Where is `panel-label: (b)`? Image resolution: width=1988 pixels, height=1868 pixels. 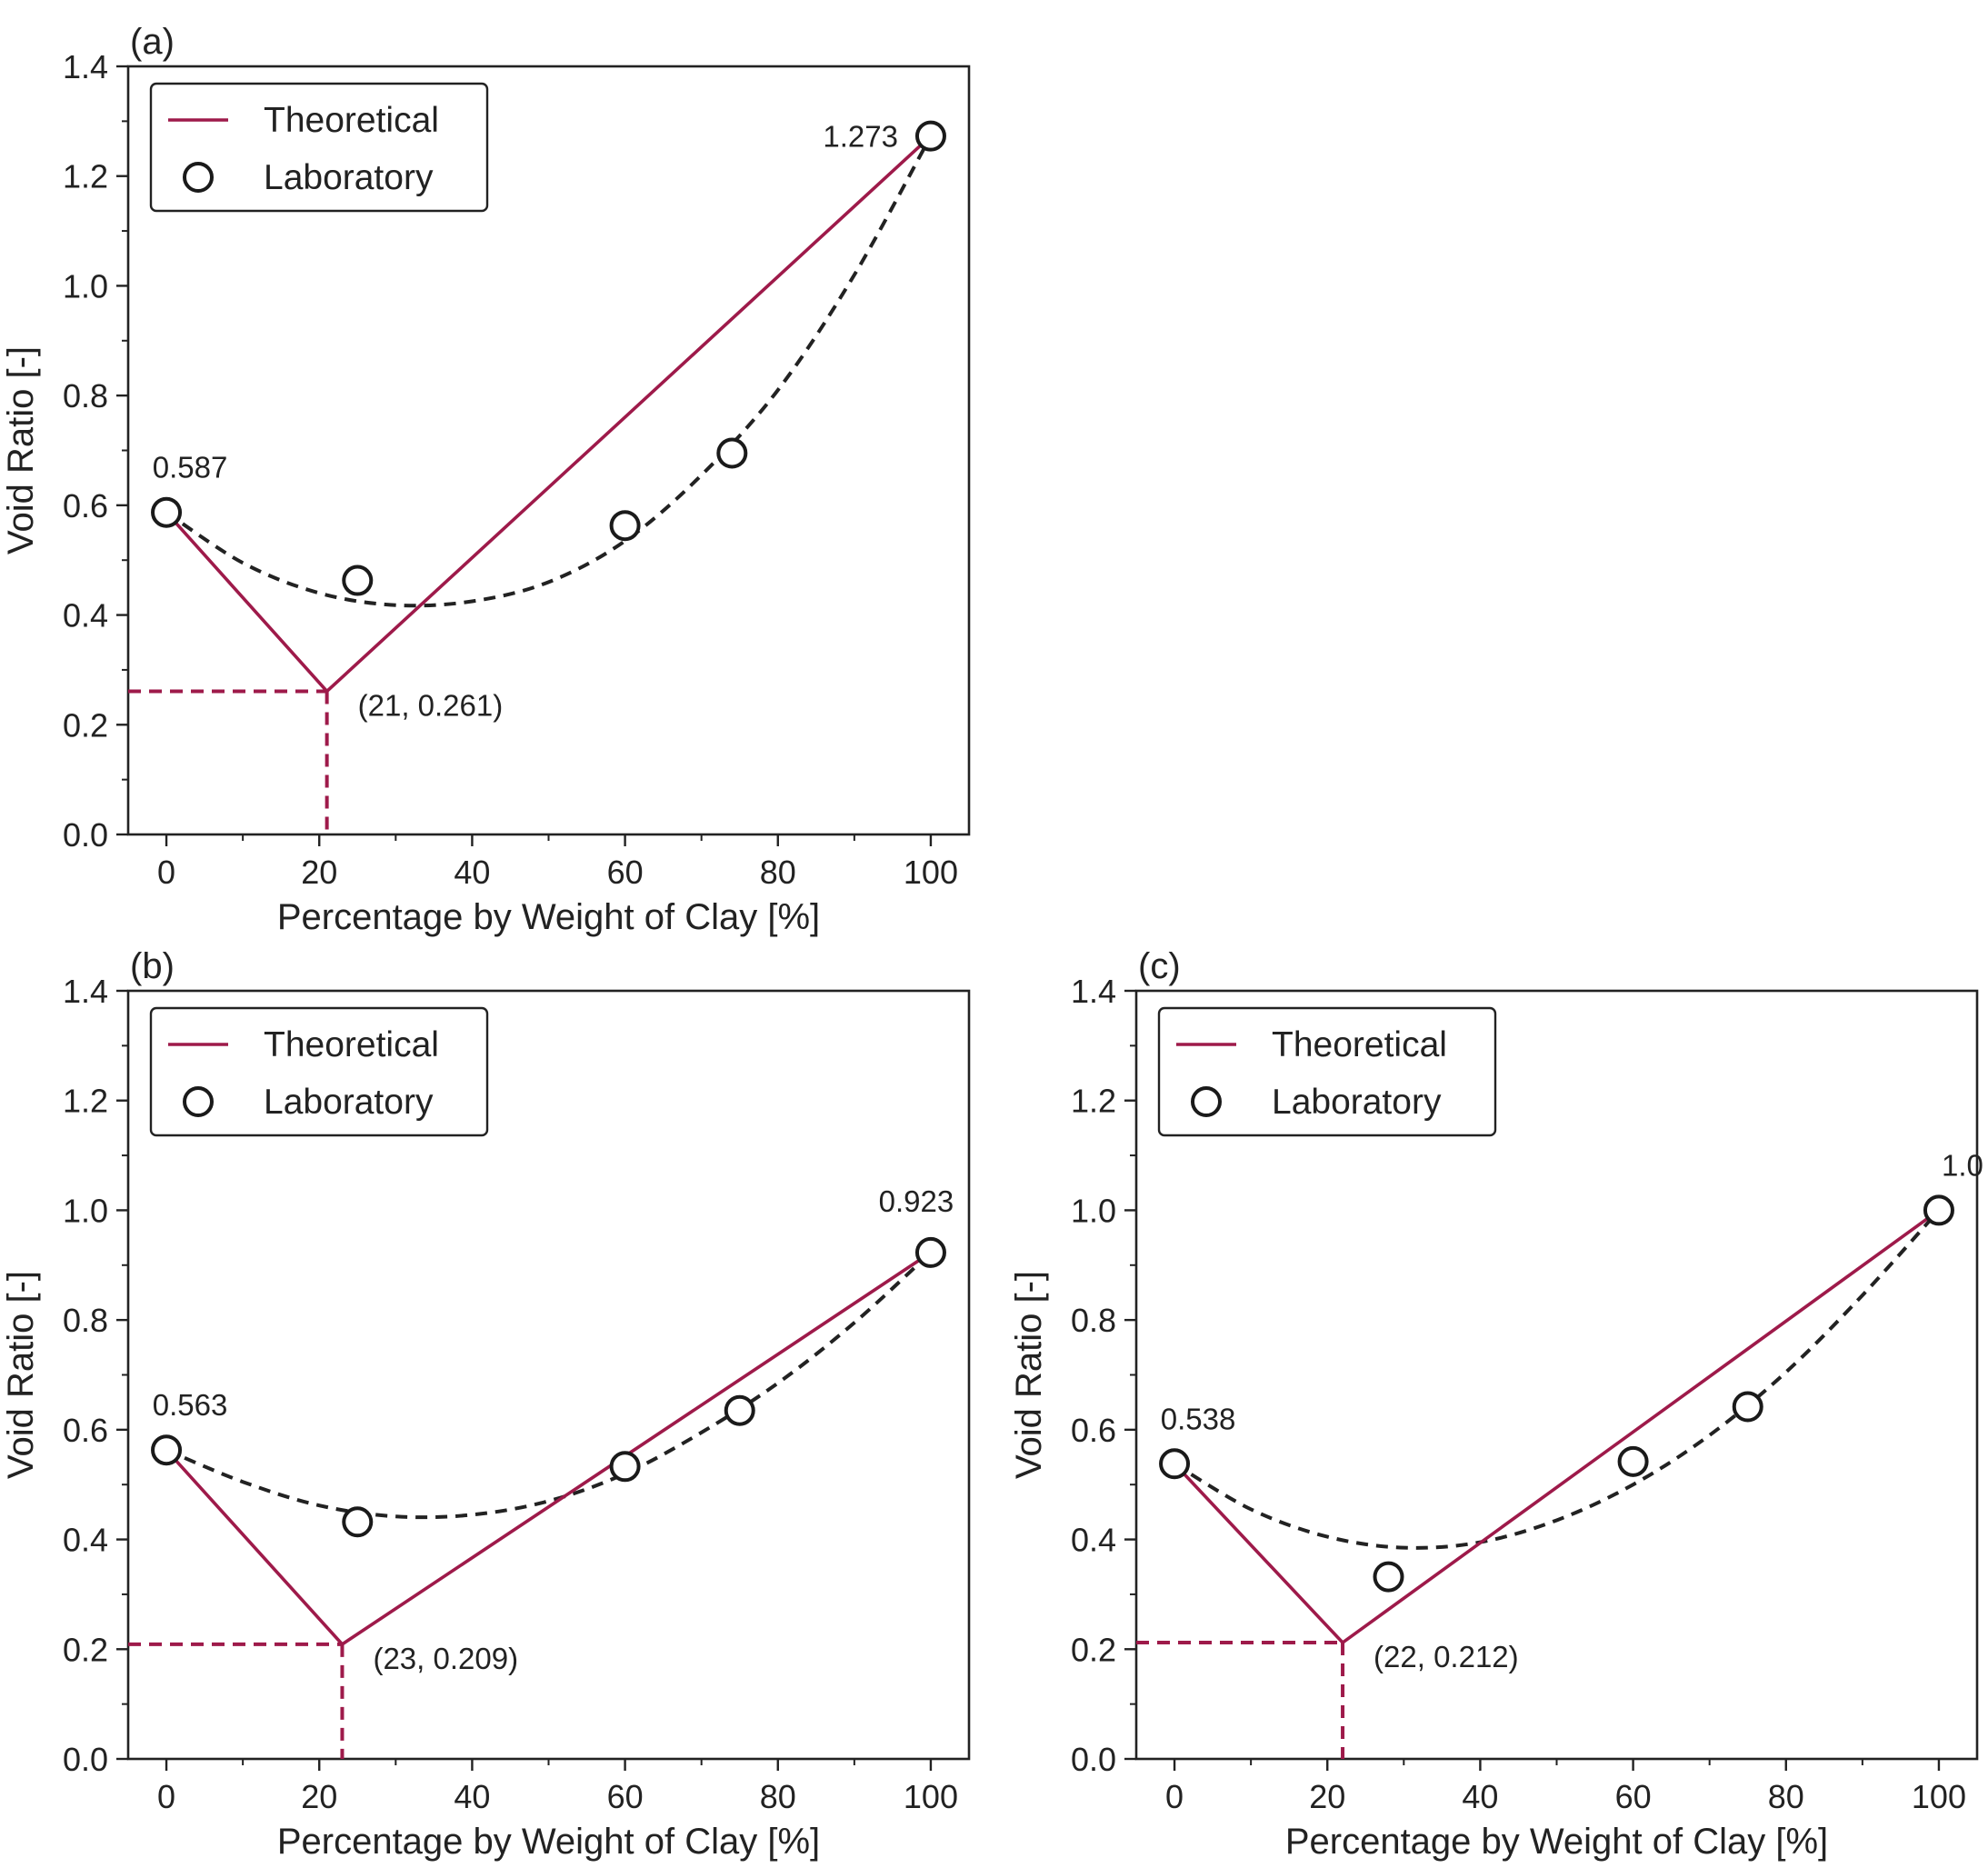 panel-label: (b) is located at coordinates (152, 966).